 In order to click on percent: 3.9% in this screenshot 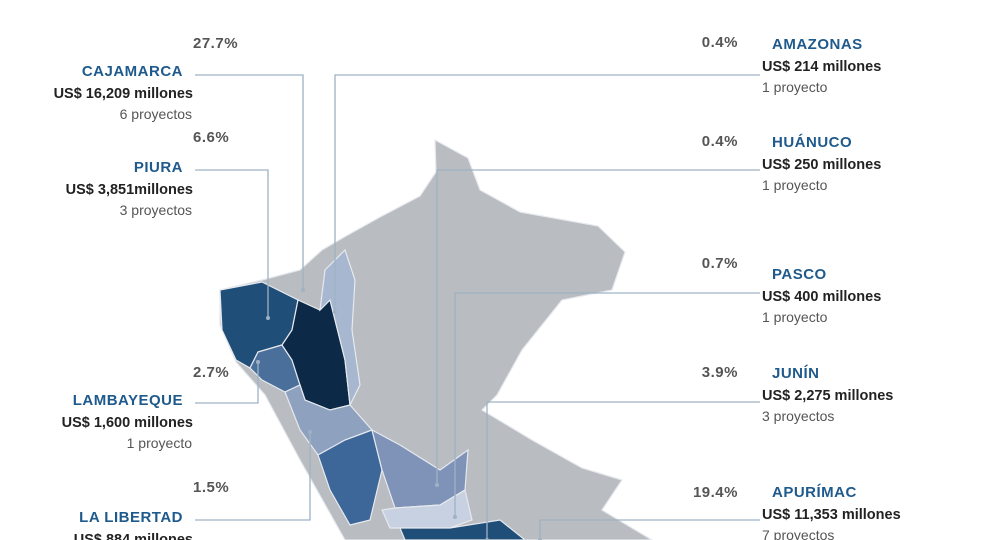, I will do `click(720, 372)`.